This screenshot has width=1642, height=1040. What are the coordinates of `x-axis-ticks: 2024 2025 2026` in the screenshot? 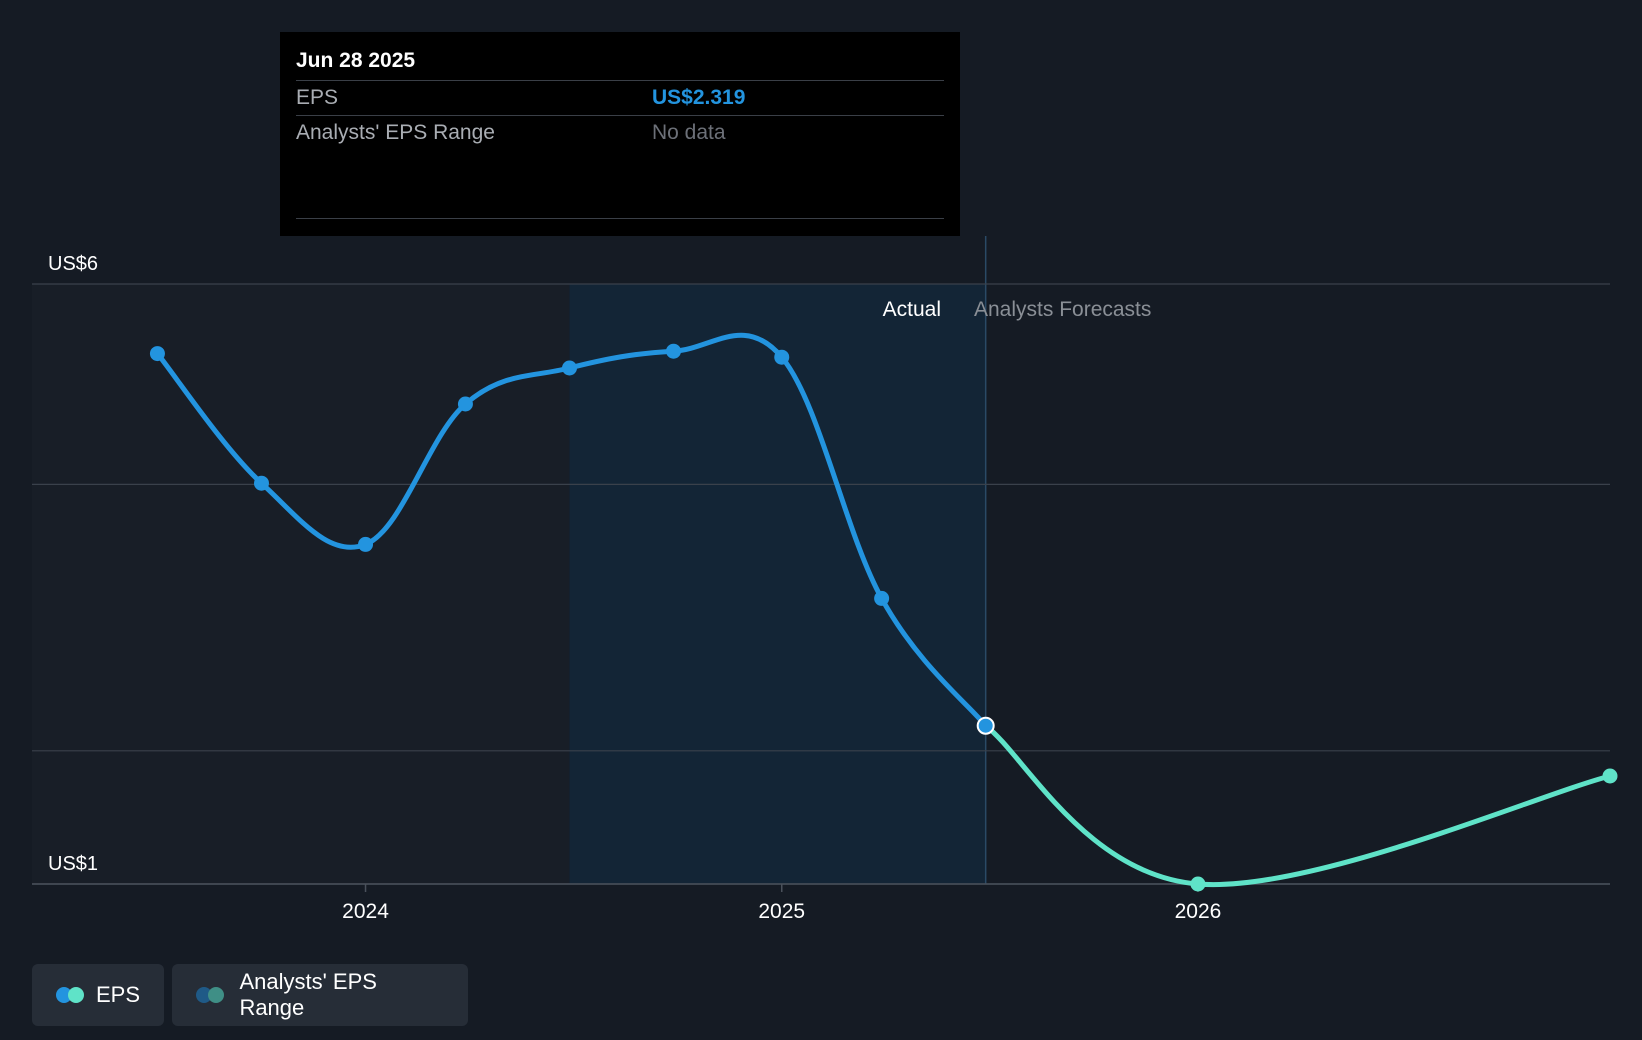 It's located at (781, 903).